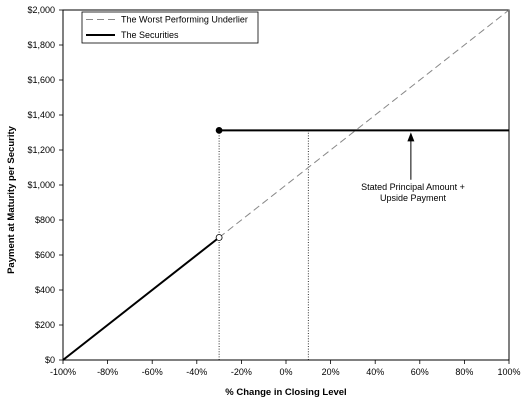 Image resolution: width=529 pixels, height=403 pixels. What do you see at coordinates (464, 372) in the screenshot?
I see `x-tick-label: 80%` at bounding box center [464, 372].